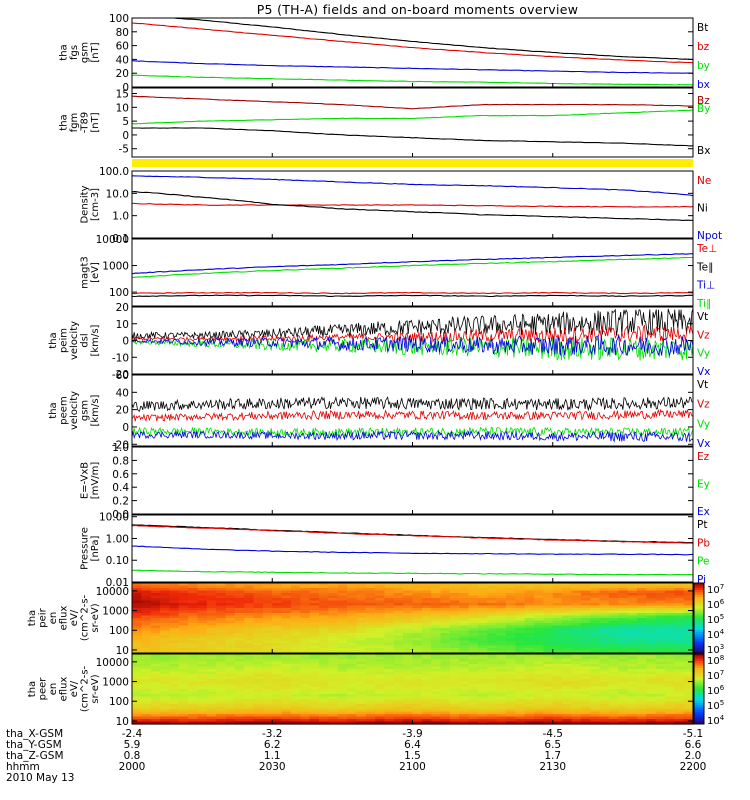 The height and width of the screenshot is (800, 750). I want to click on legend-Pi: Pi, so click(701, 580).